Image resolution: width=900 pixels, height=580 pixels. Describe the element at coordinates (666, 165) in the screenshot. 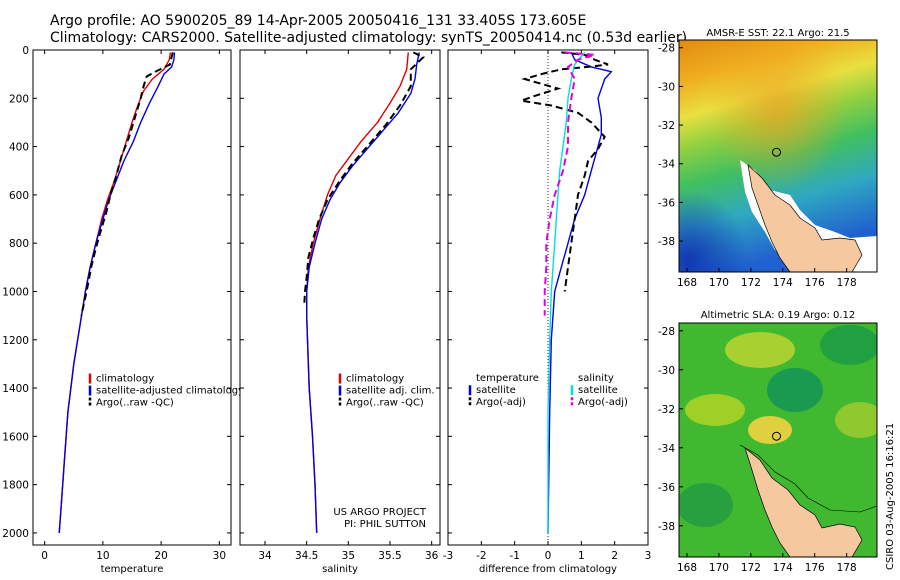

I see `sst-map-ytick-label: -34` at that location.